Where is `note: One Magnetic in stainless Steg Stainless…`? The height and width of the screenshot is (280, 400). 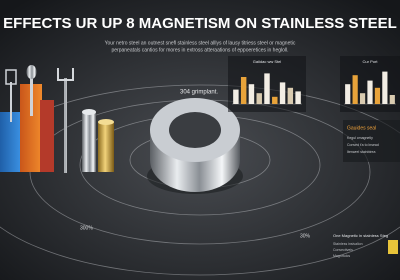
note: One Magnetic in stainless Steg Stainless… is located at coordinates (365, 245).